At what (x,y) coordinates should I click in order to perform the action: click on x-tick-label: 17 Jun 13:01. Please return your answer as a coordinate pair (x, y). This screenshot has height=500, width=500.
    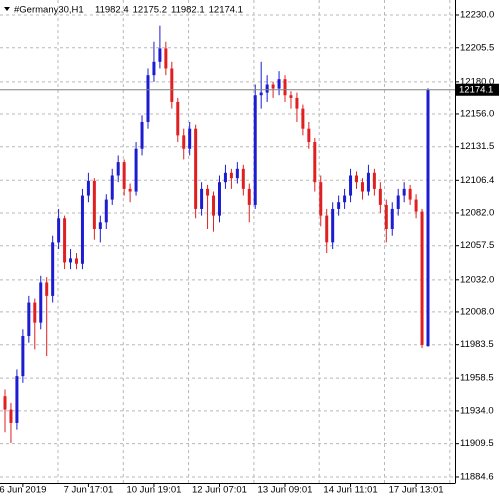
    Looking at the image, I should click on (416, 490).